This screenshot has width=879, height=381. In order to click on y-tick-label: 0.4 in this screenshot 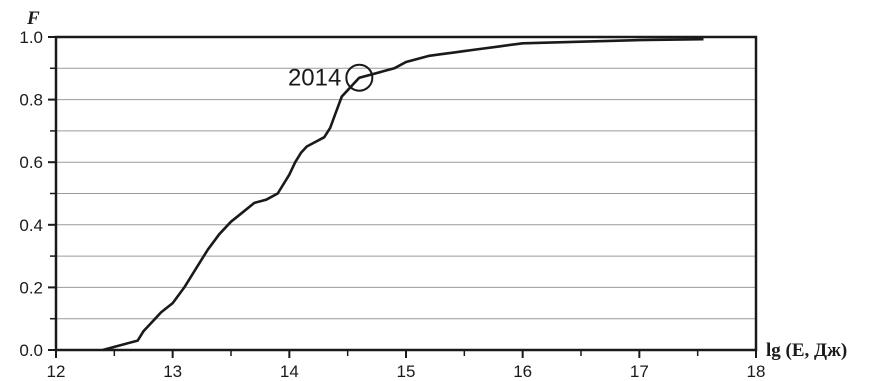, I will do `click(31, 225)`.